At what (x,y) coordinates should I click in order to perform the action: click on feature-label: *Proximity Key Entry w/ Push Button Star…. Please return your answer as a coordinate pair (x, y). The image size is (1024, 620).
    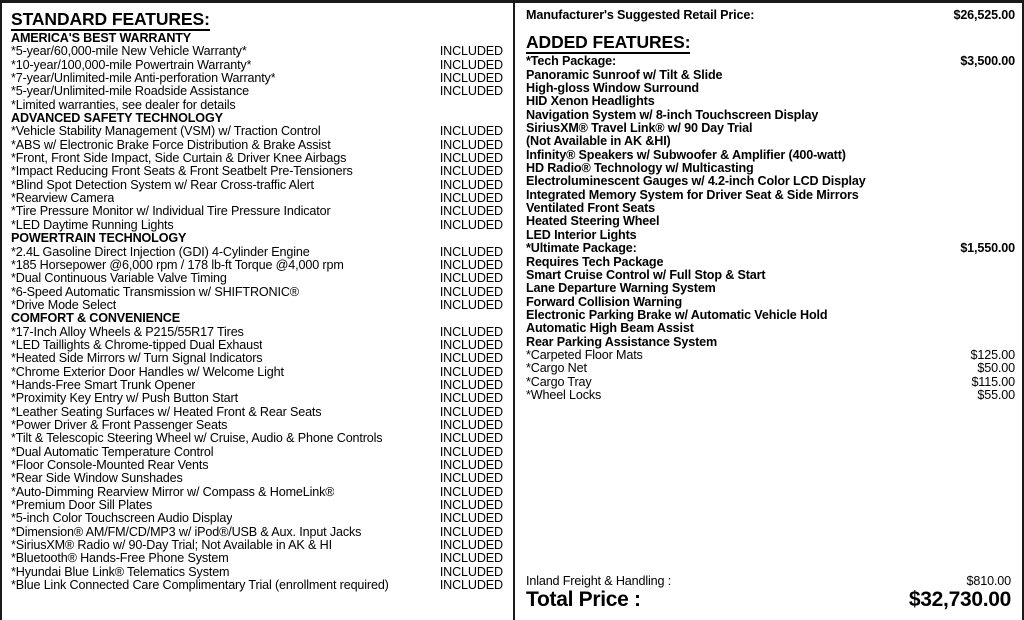
    Looking at the image, I should click on (124, 399).